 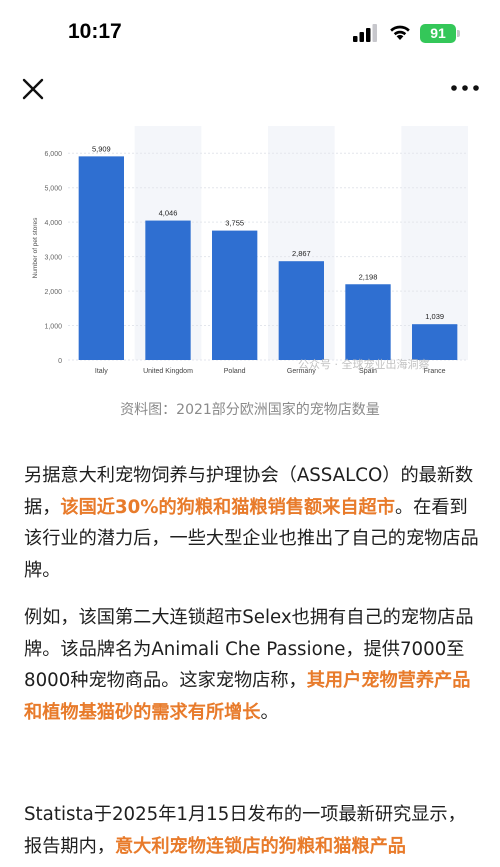 What do you see at coordinates (168, 213) in the screenshot?
I see `bar-value-label: 4,046` at bounding box center [168, 213].